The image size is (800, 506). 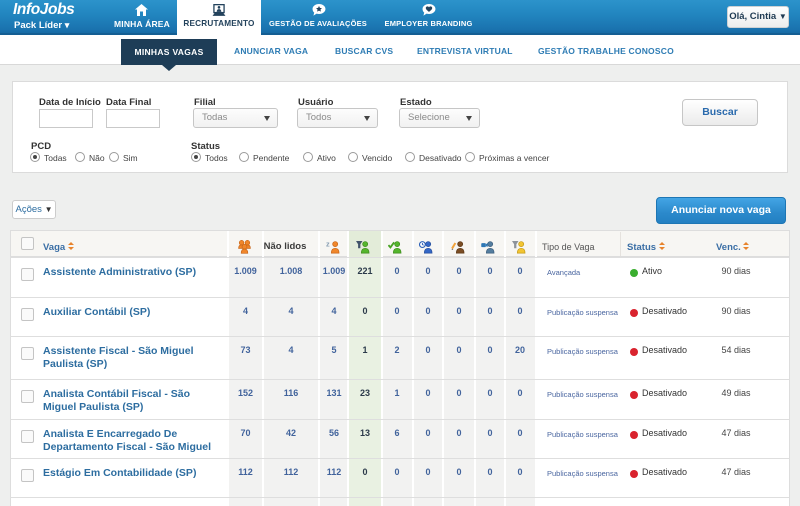 What do you see at coordinates (328, 244) in the screenshot?
I see `svg-text: z` at bounding box center [328, 244].